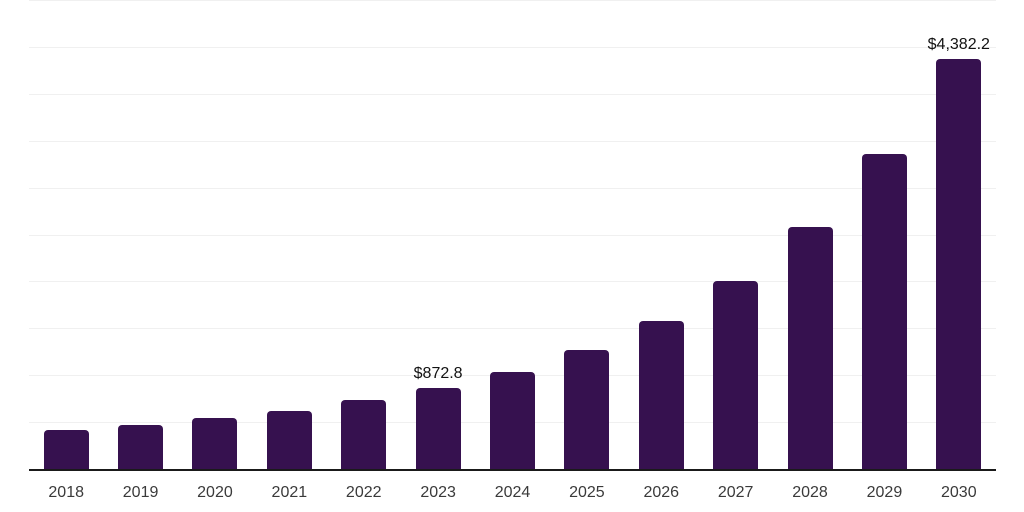  I want to click on x-tick-label-2023: 2023, so click(438, 492).